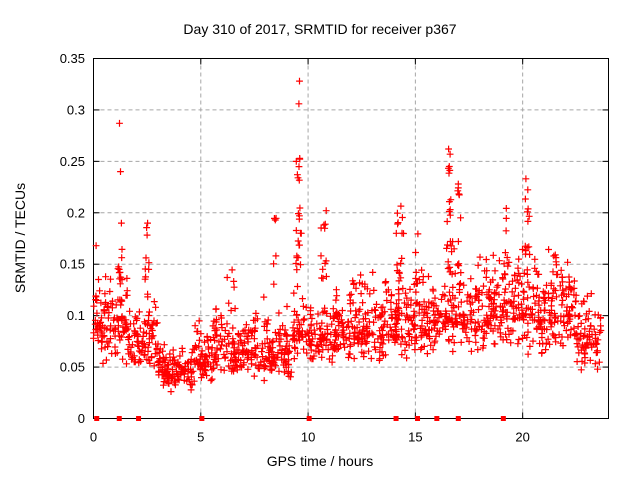 Image resolution: width=640 pixels, height=480 pixels. What do you see at coordinates (72, 264) in the screenshot?
I see `y-tick-label: 0.15` at bounding box center [72, 264].